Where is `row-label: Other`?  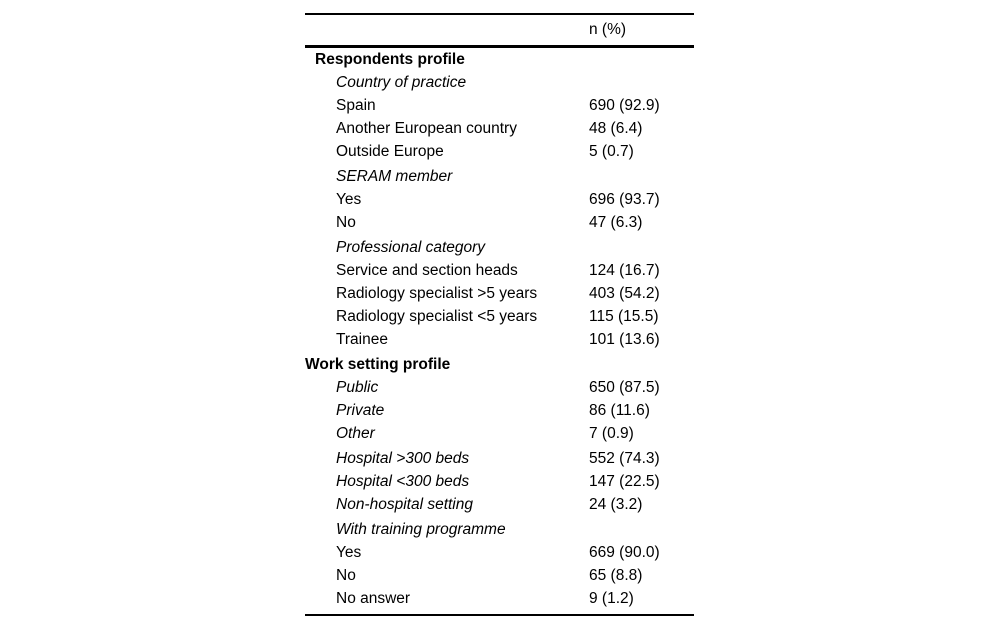 row-label: Other is located at coordinates (355, 433).